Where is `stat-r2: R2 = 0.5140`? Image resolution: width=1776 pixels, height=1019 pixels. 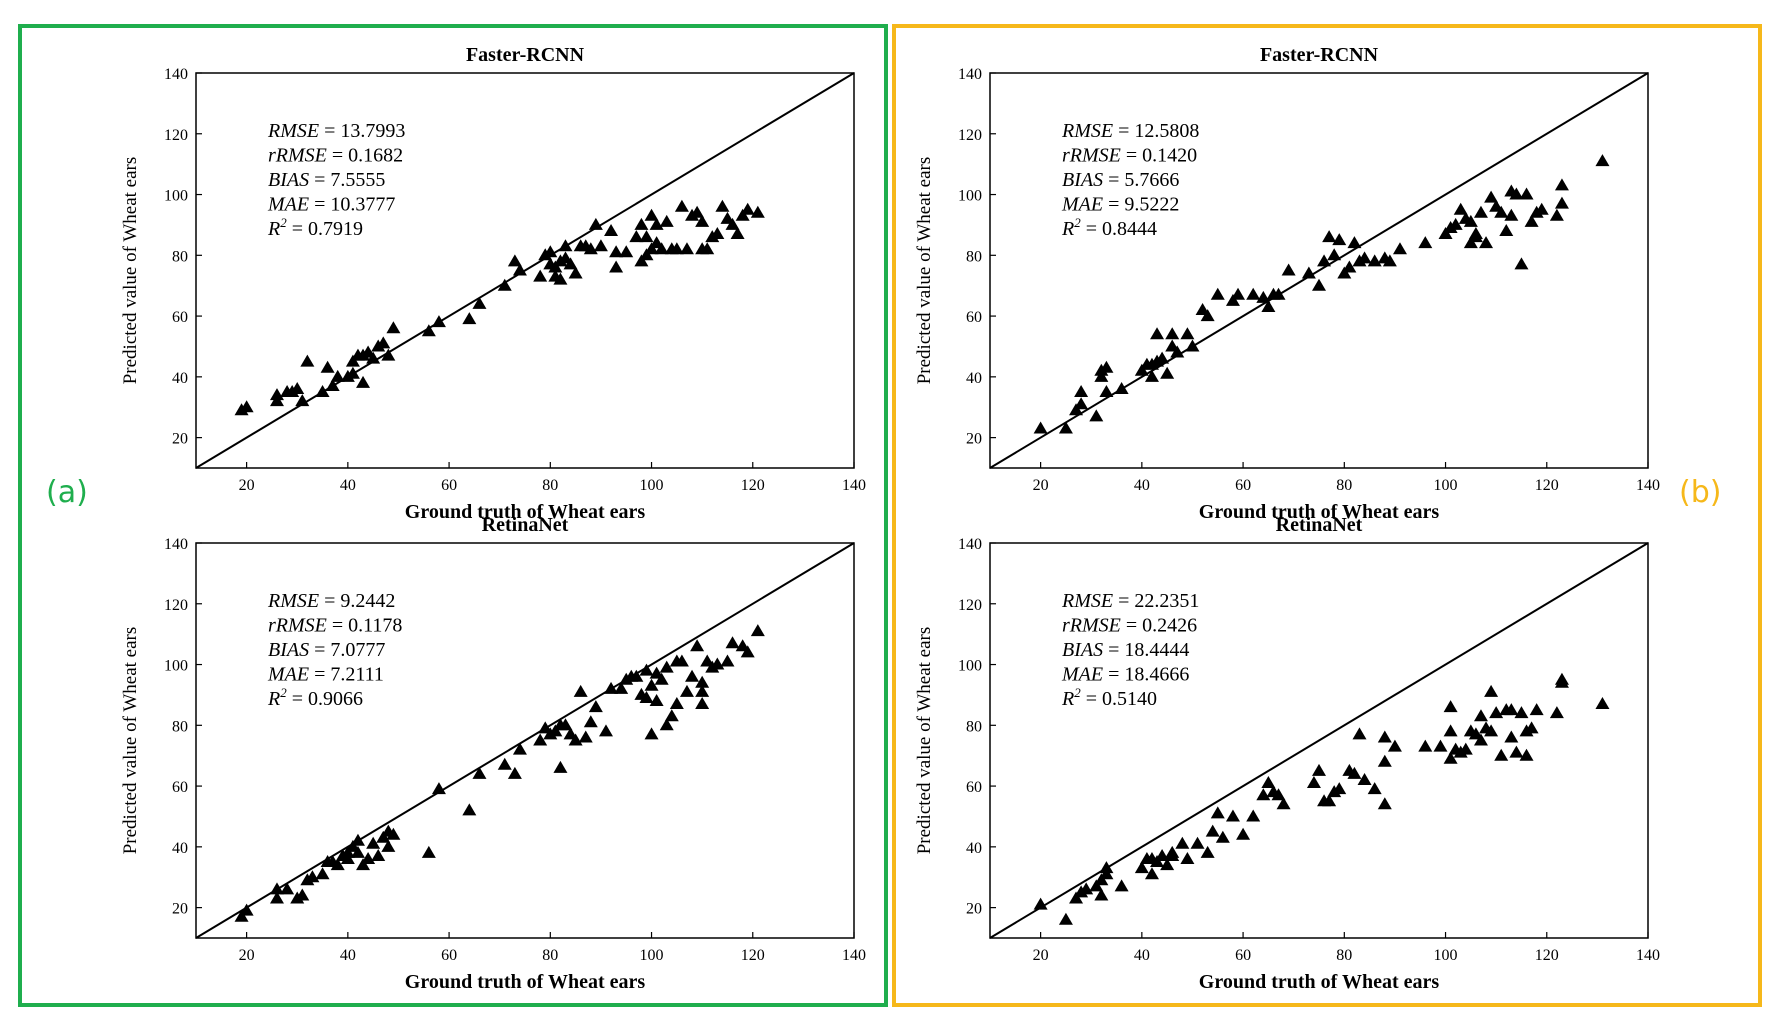 stat-r2: R2 = 0.5140 is located at coordinates (1109, 697).